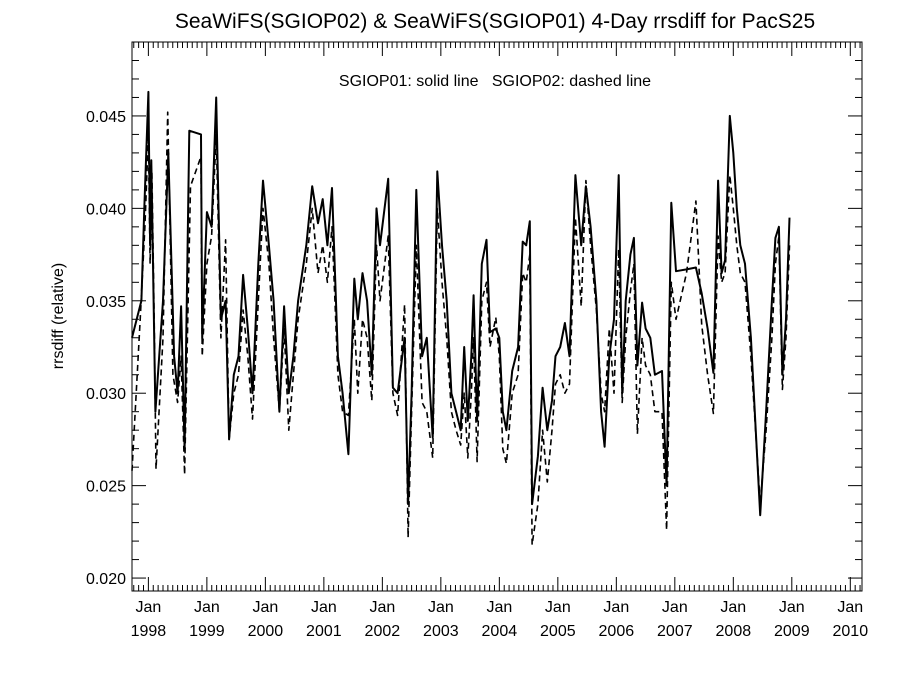 The height and width of the screenshot is (675, 900). What do you see at coordinates (500, 631) in the screenshot?
I see `x-tick-year-label: 2004` at bounding box center [500, 631].